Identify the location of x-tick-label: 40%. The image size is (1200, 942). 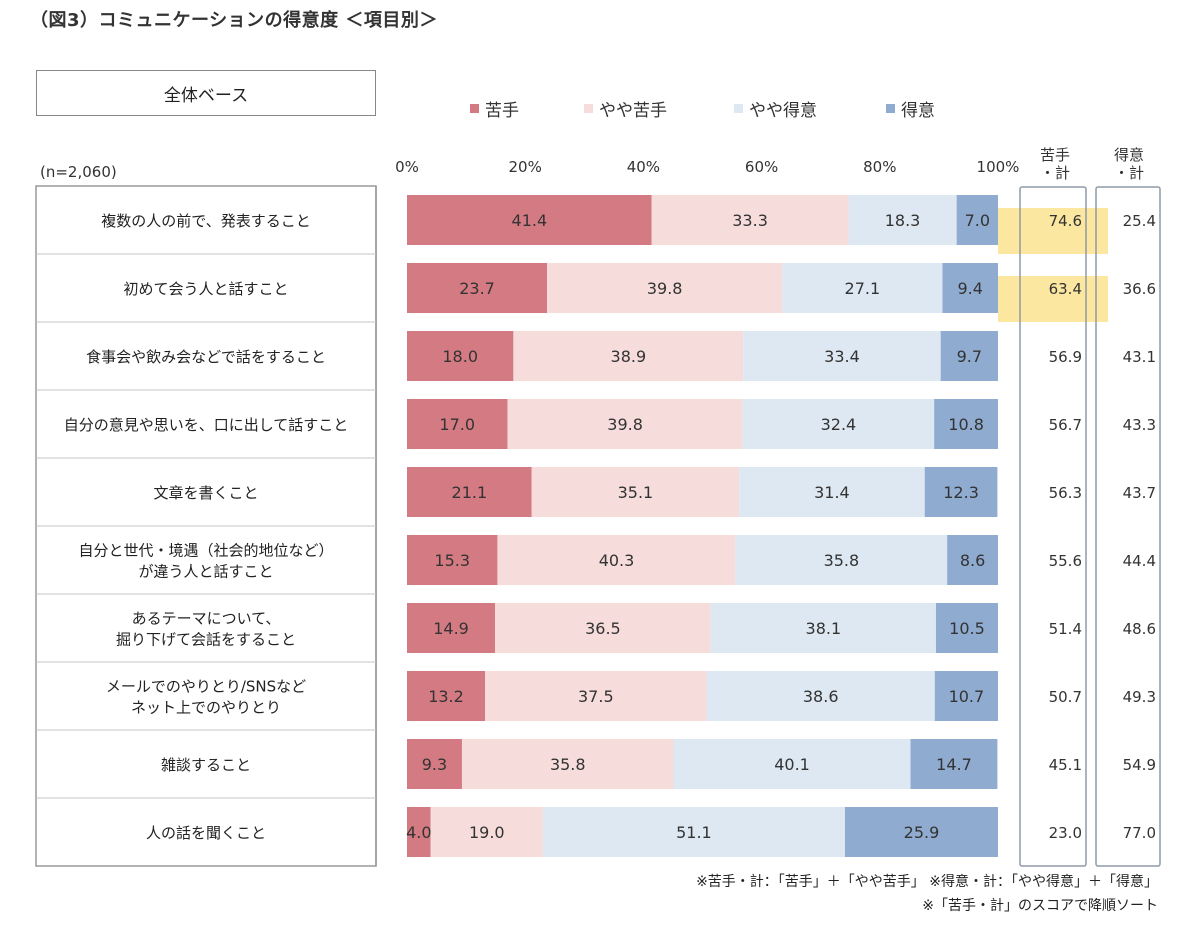
(643, 167).